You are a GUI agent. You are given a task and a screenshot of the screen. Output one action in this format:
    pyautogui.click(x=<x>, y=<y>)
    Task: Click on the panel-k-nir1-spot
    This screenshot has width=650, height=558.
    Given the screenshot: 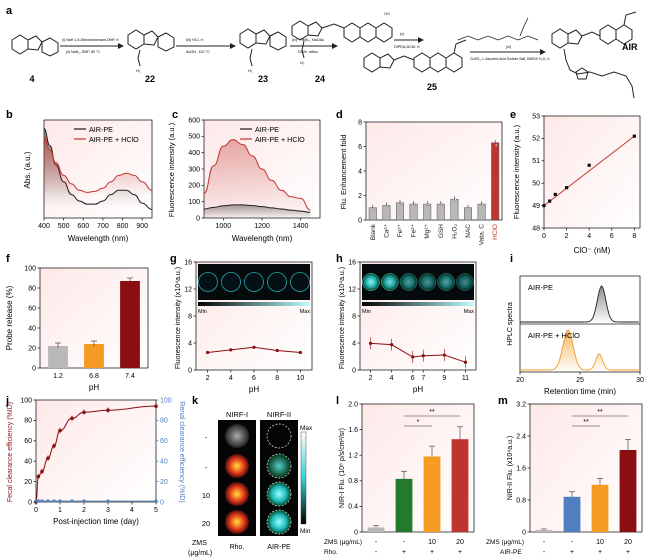 What is the action you would take?
    pyautogui.click(x=237, y=494)
    